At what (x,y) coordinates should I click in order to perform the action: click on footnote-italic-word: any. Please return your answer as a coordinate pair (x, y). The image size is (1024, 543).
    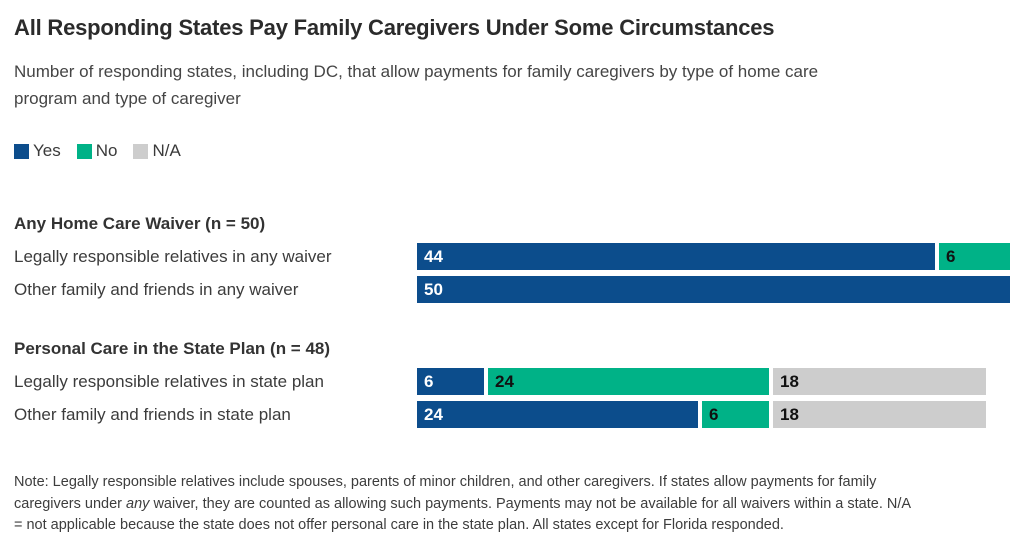
    Looking at the image, I should click on (138, 503).